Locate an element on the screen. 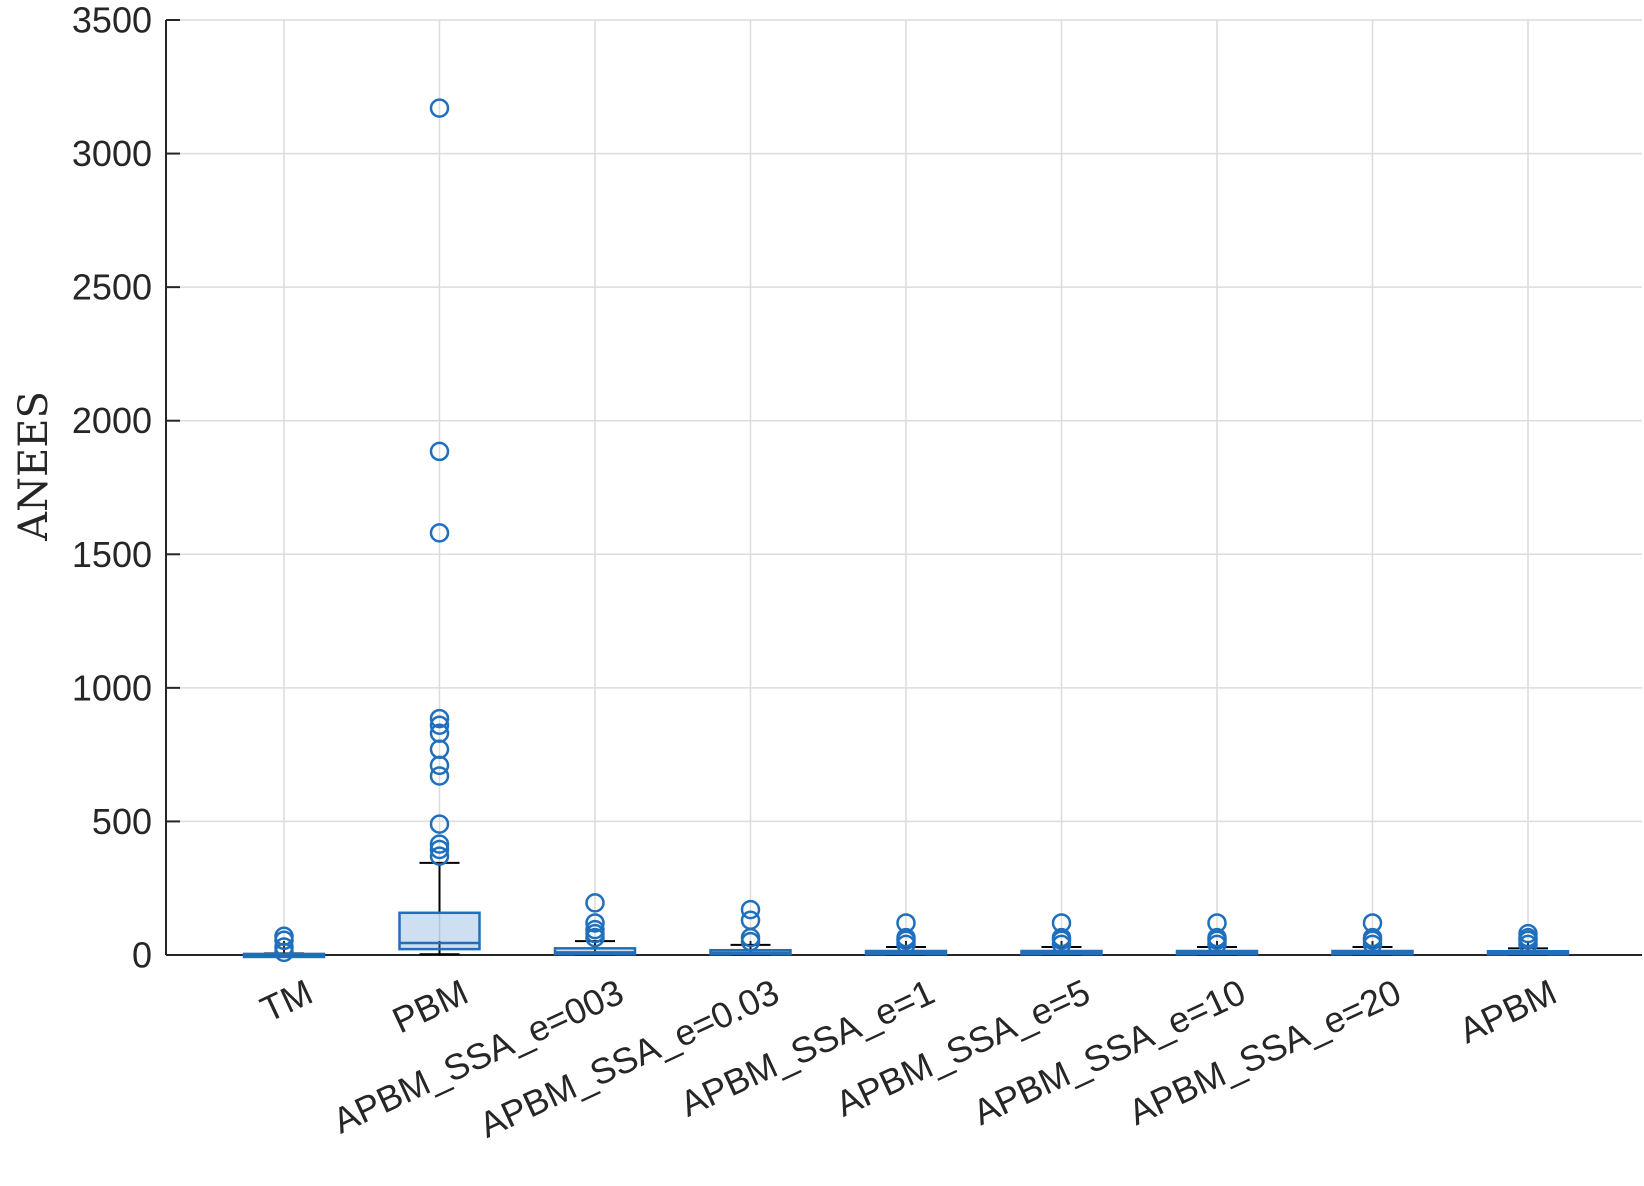 This screenshot has height=1186, width=1644. y-tick-label: 2500 is located at coordinates (112, 287).